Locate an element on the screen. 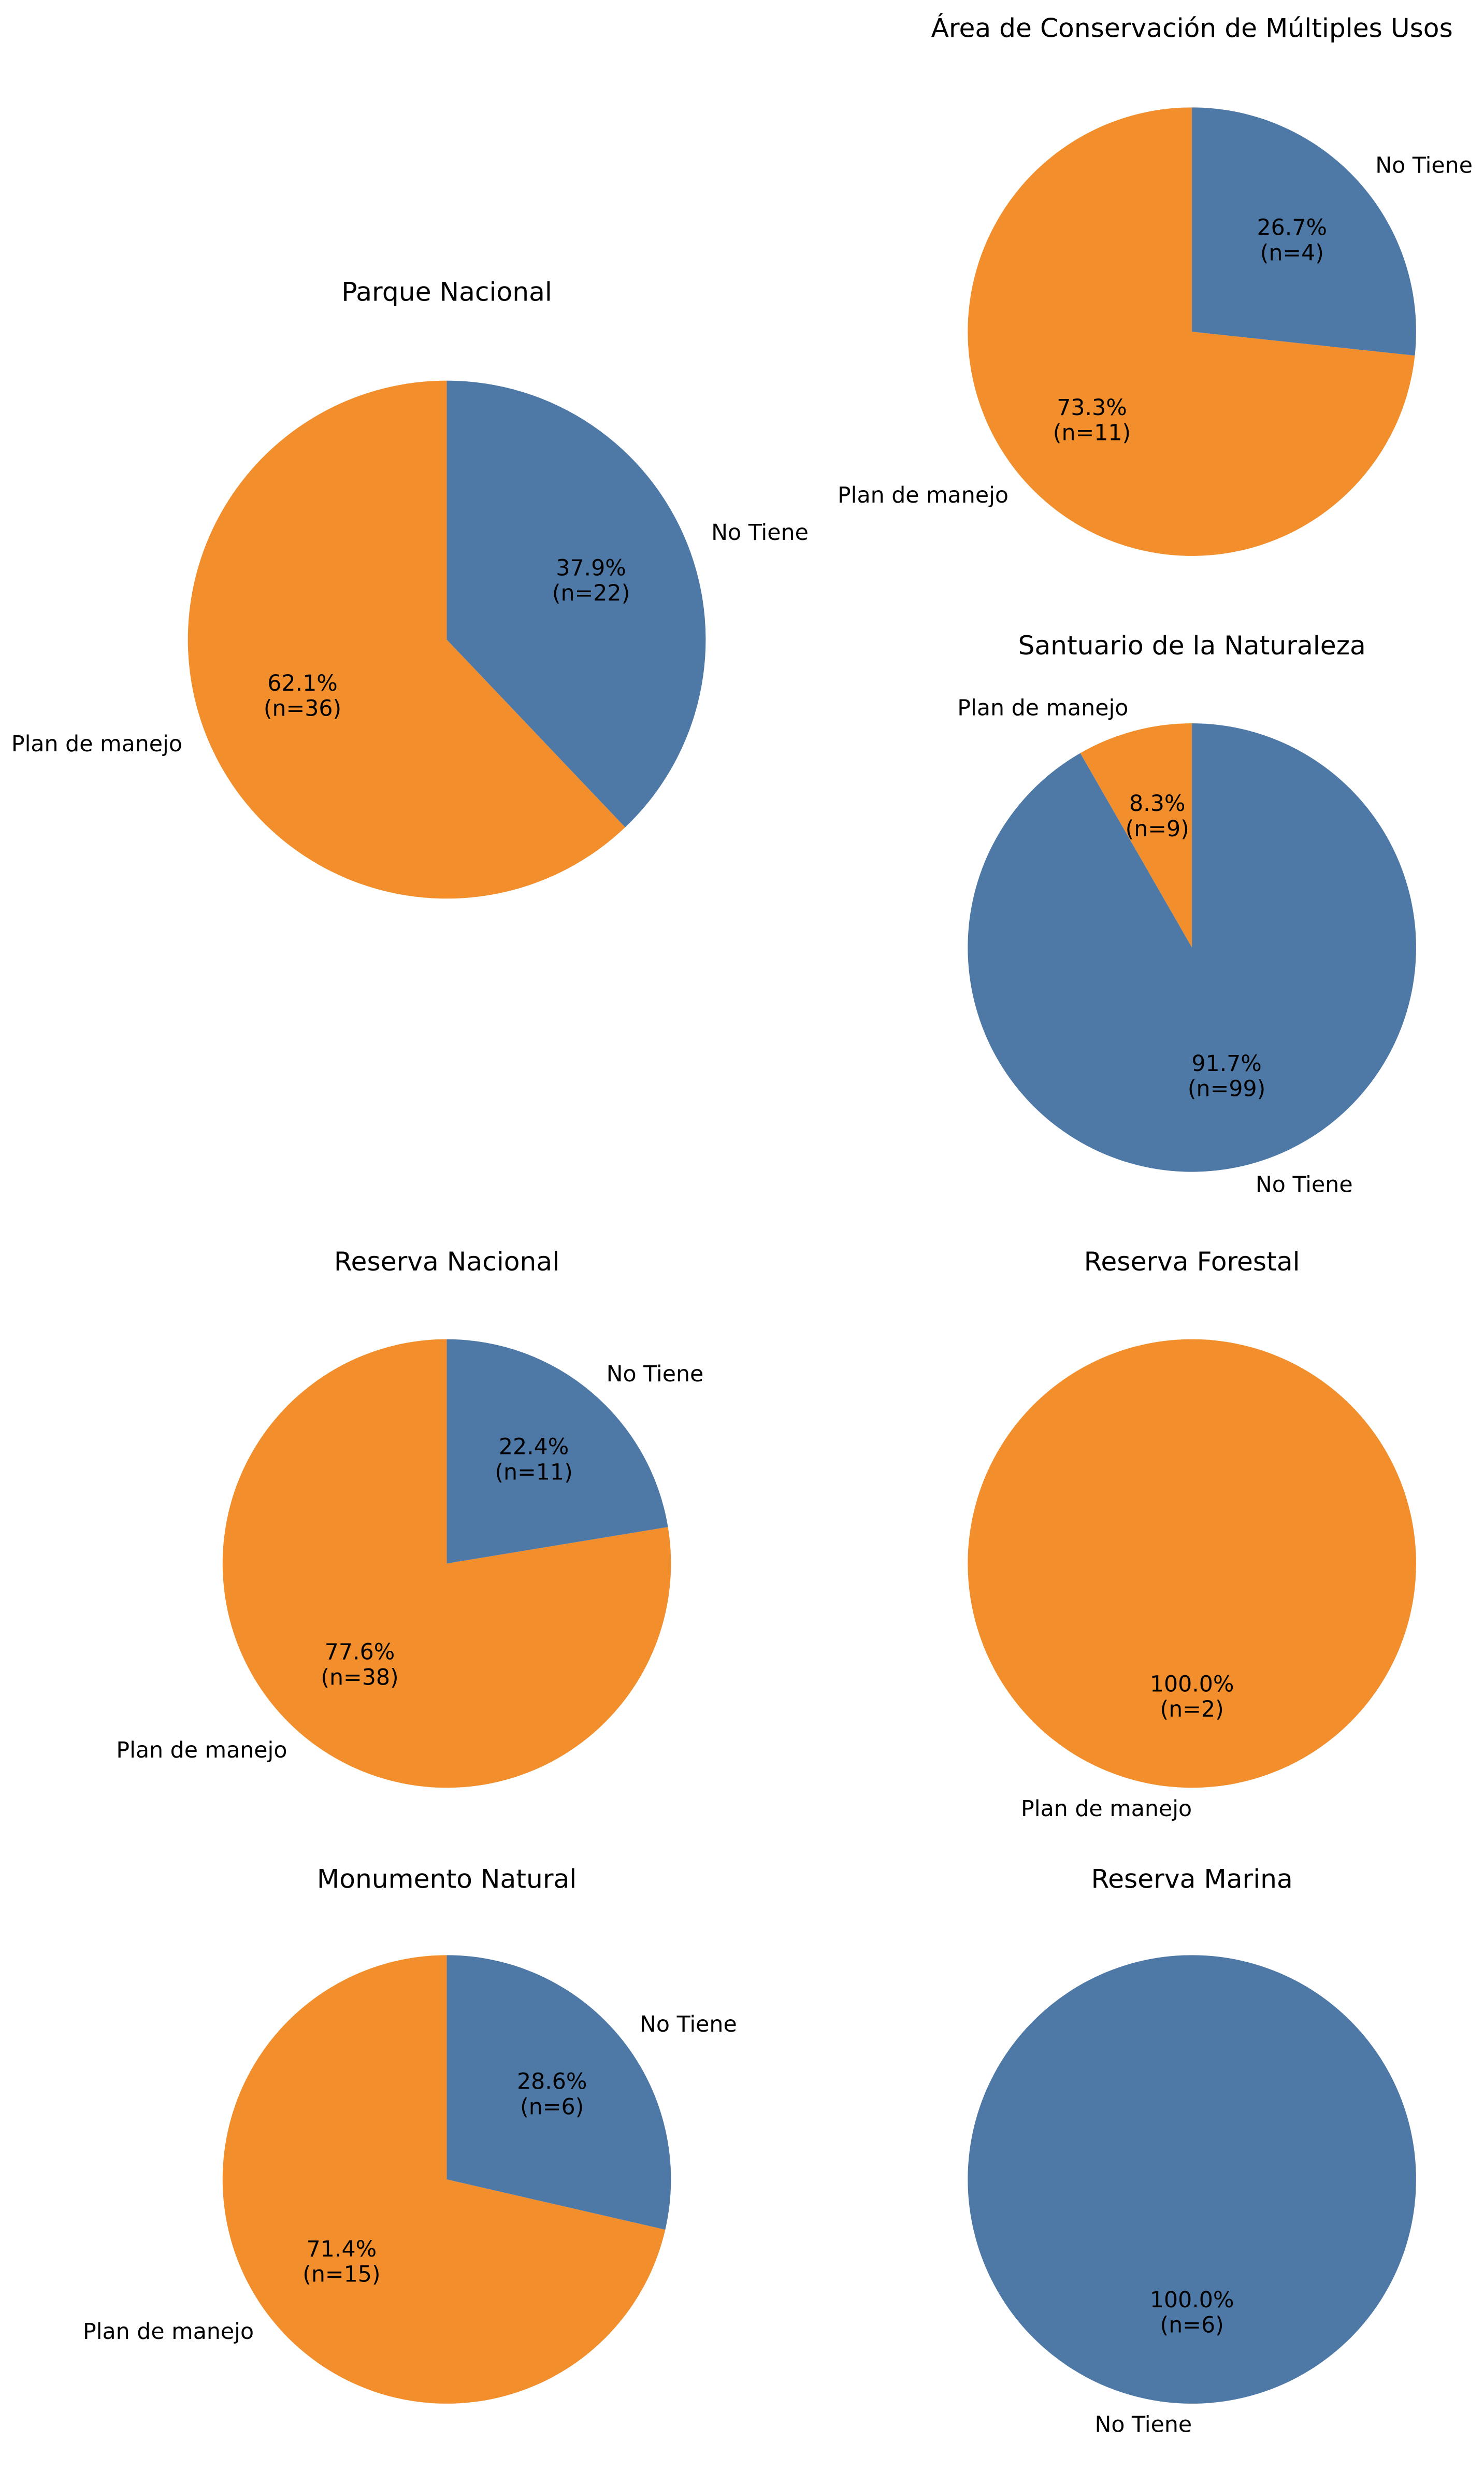 This screenshot has height=2470, width=1484. percent-label: 28.6% is located at coordinates (552, 2082).